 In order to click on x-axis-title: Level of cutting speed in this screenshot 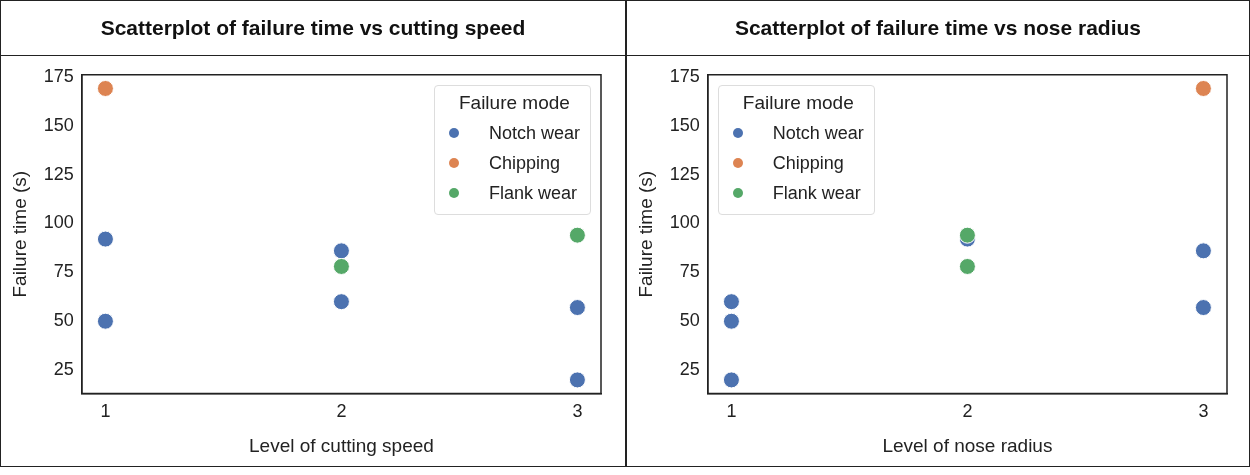, I will do `click(341, 445)`.